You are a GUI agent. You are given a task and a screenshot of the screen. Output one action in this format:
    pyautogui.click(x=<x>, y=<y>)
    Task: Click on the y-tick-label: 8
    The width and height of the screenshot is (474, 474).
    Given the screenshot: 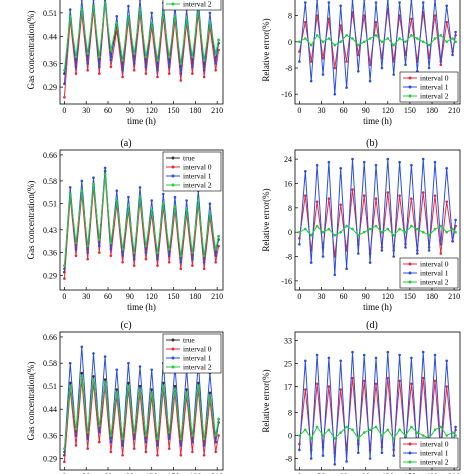 What is the action you would take?
    pyautogui.click(x=290, y=413)
    